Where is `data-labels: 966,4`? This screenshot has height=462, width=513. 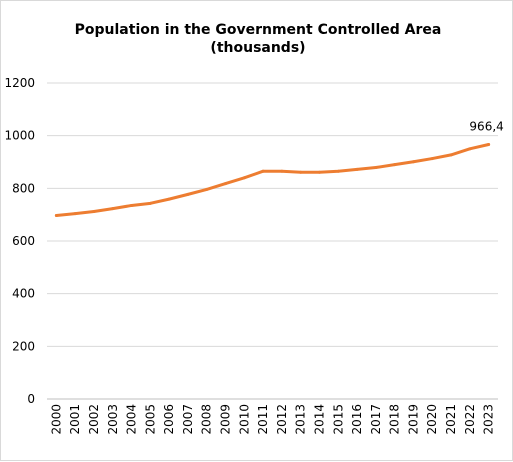
data-labels: 966,4 is located at coordinates (486, 127).